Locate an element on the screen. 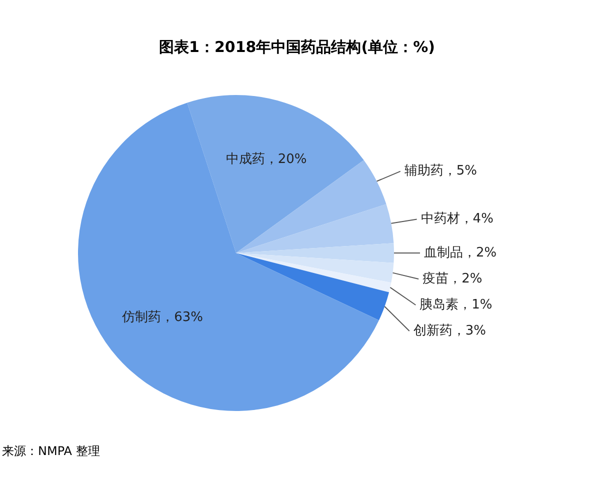  slice-label: 胰岛素，1% is located at coordinates (456, 304).